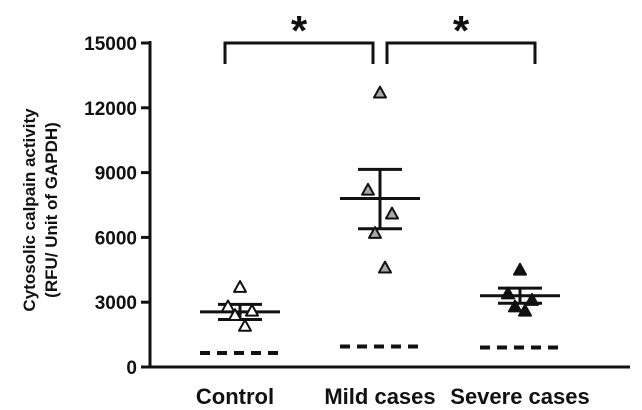  Describe the element at coordinates (235, 396) in the screenshot. I see `x-category-label: Control` at that location.